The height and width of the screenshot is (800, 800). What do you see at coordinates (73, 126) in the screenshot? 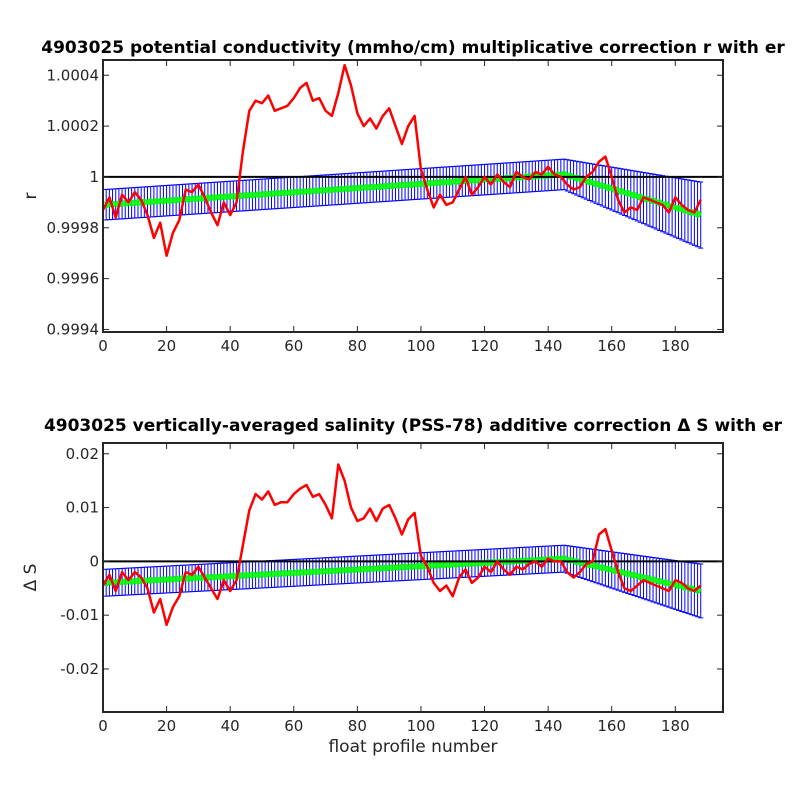
I see `y-tick-label: 1.0002` at bounding box center [73, 126].